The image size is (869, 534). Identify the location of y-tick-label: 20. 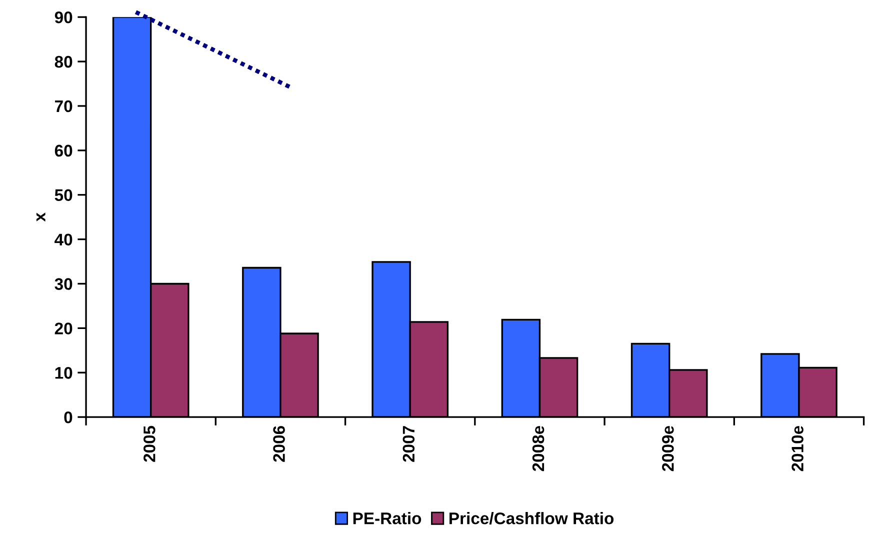
(63, 328).